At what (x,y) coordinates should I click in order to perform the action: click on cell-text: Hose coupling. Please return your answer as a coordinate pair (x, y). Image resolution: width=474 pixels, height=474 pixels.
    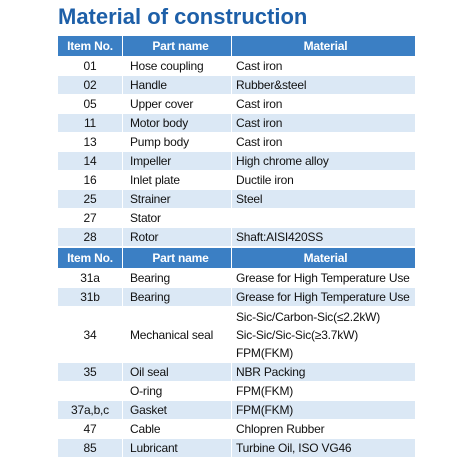
    Looking at the image, I should click on (167, 66).